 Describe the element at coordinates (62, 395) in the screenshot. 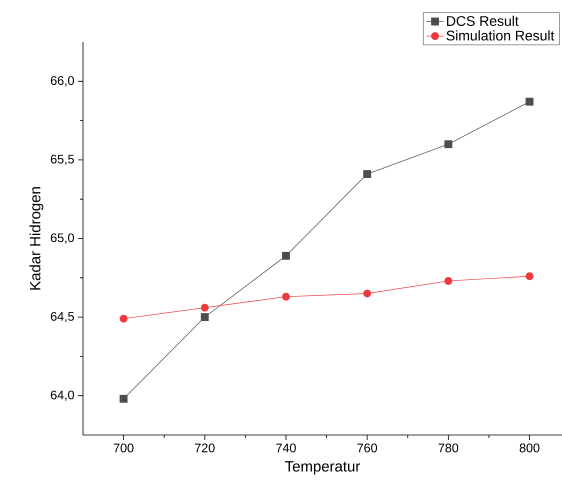

I see `y-tick-label: 64,0` at that location.